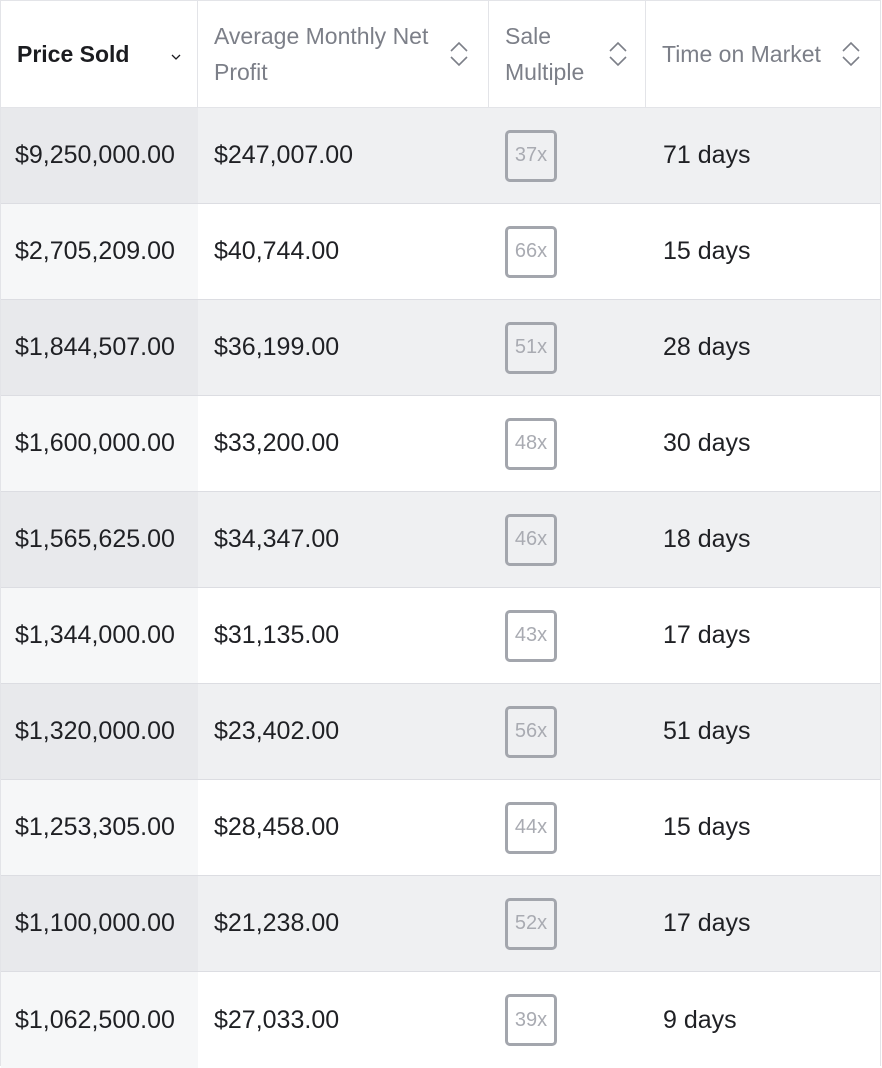  What do you see at coordinates (707, 155) in the screenshot?
I see `time-on-market-cell: 71 days` at bounding box center [707, 155].